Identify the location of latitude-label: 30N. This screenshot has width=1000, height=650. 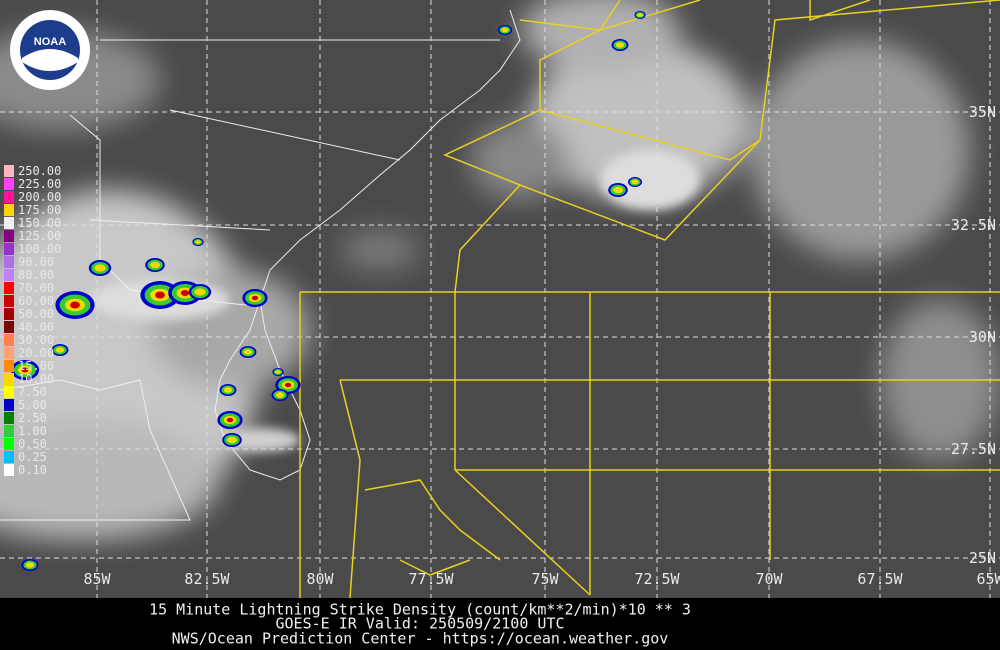
(982, 337).